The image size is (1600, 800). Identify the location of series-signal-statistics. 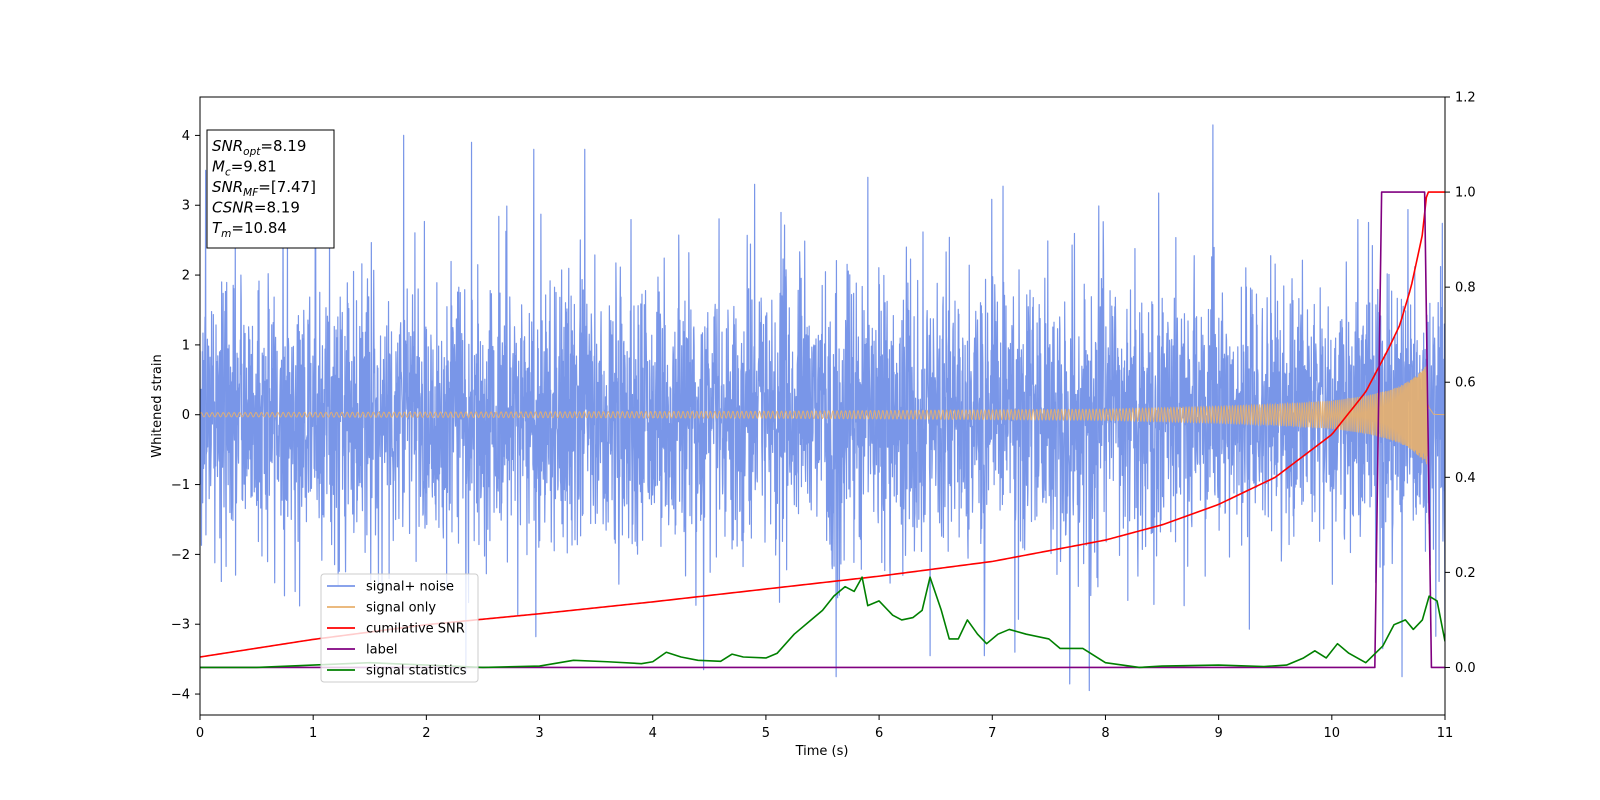
(822, 622).